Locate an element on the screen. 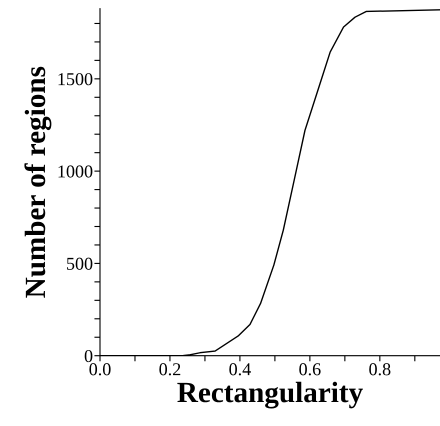 This screenshot has width=440, height=426. y-tick-label: 1000 is located at coordinates (75, 171).